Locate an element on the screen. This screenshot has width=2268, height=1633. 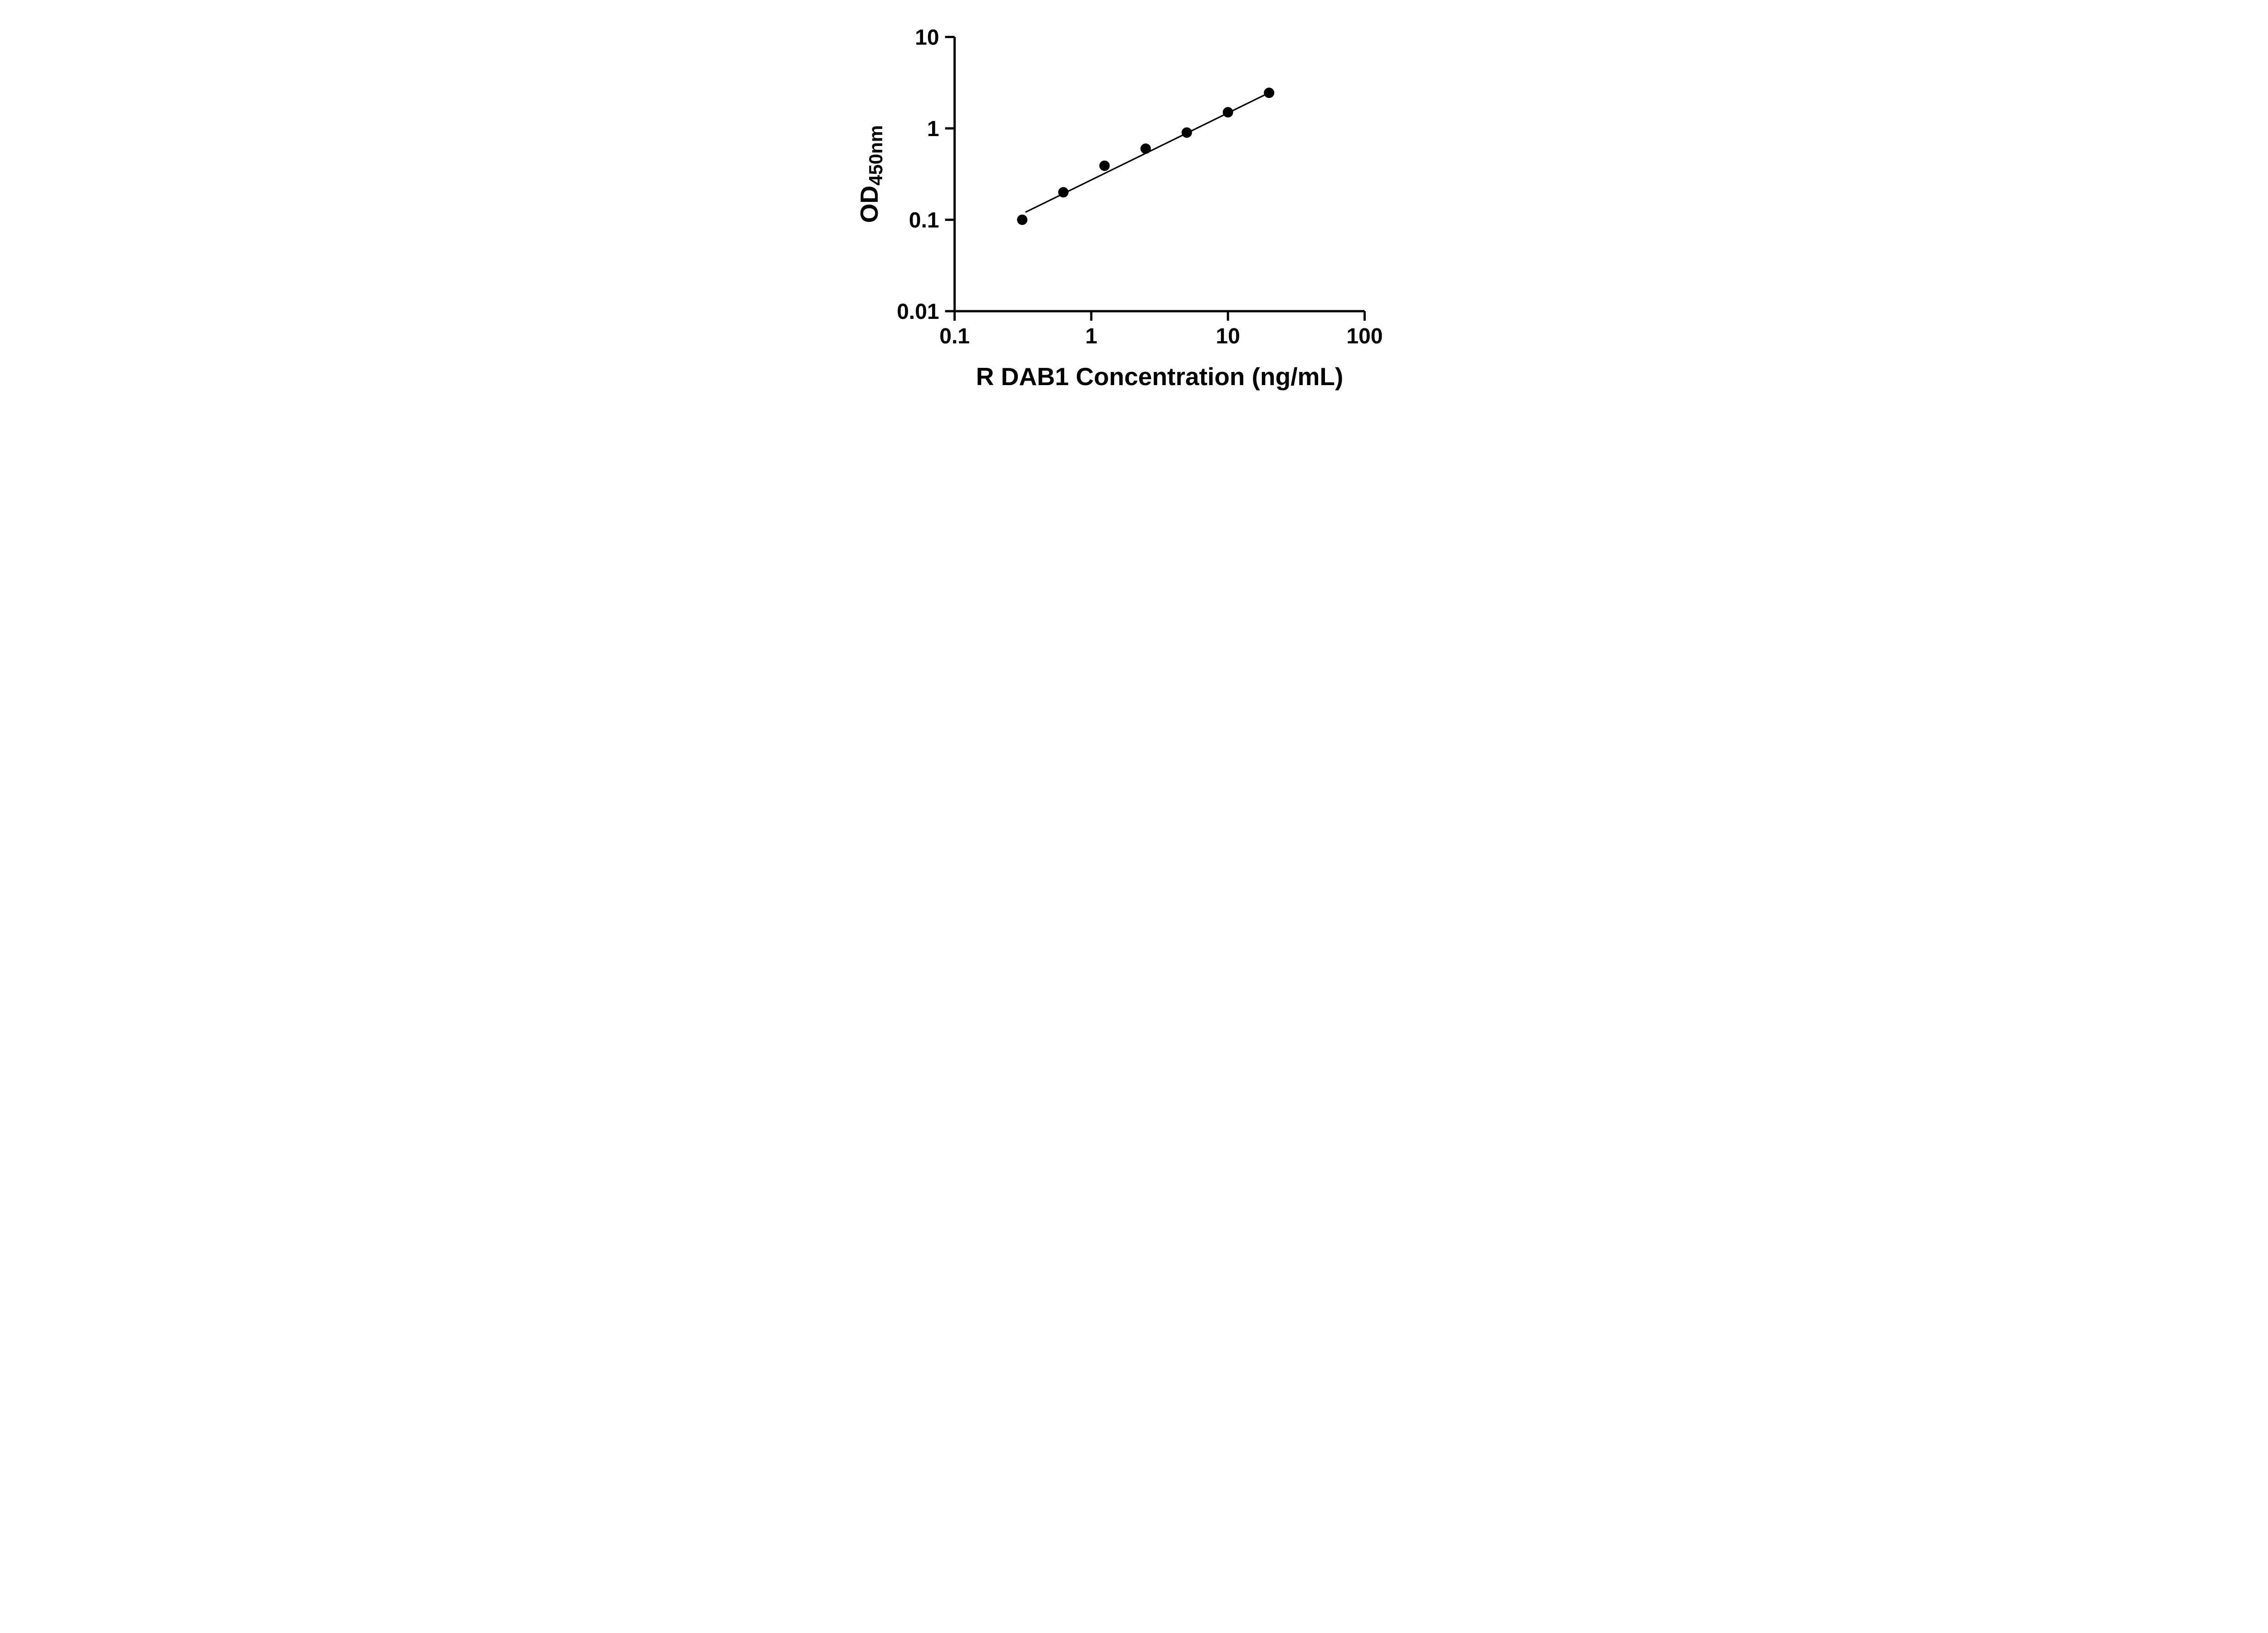
x-axis-title: R DAB1 Concentration (ng/mL) is located at coordinates (1160, 376).